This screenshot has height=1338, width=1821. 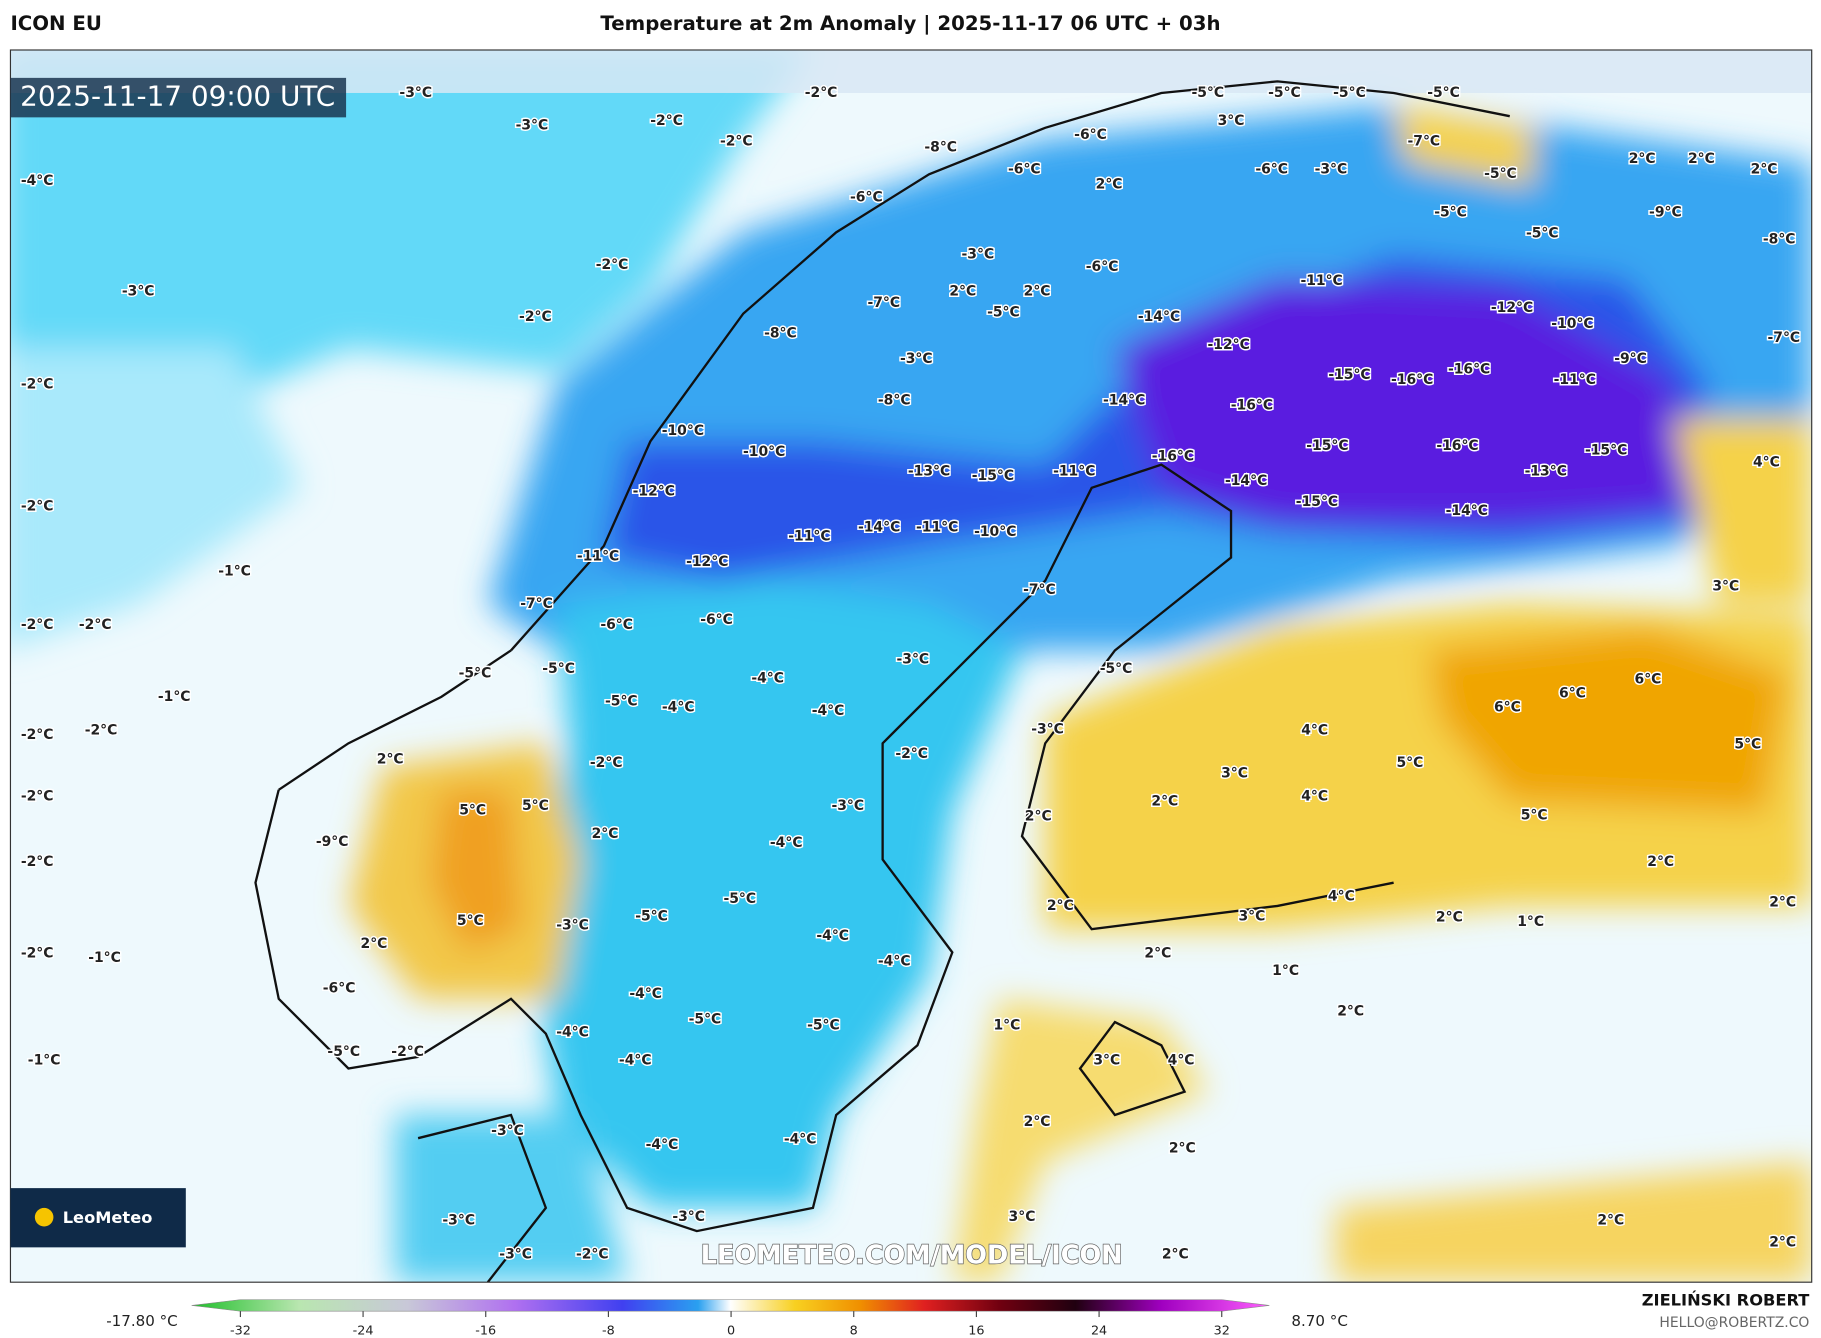 I want to click on timestamp: 2025-11-17 09:00 UTC, so click(x=177, y=96).